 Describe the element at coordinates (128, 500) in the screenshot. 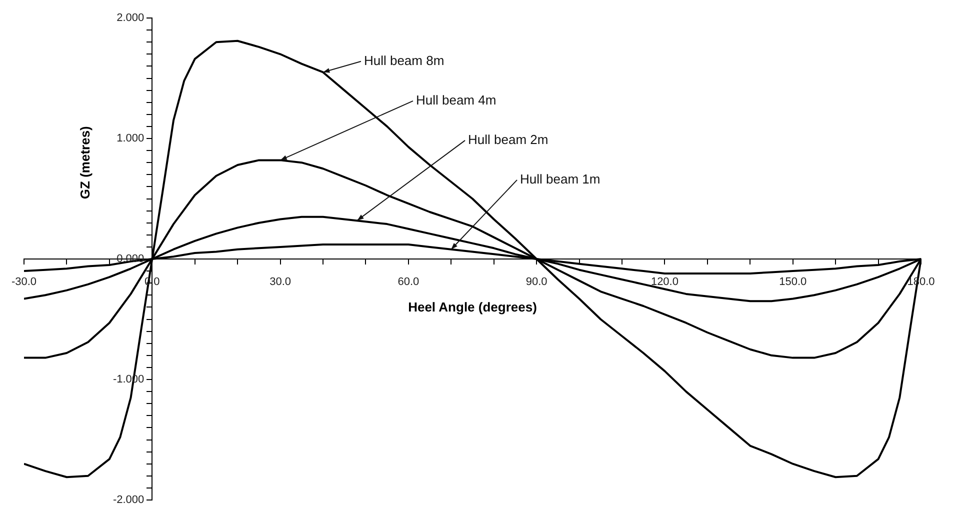

I see `y-tick-label: -2.000` at that location.